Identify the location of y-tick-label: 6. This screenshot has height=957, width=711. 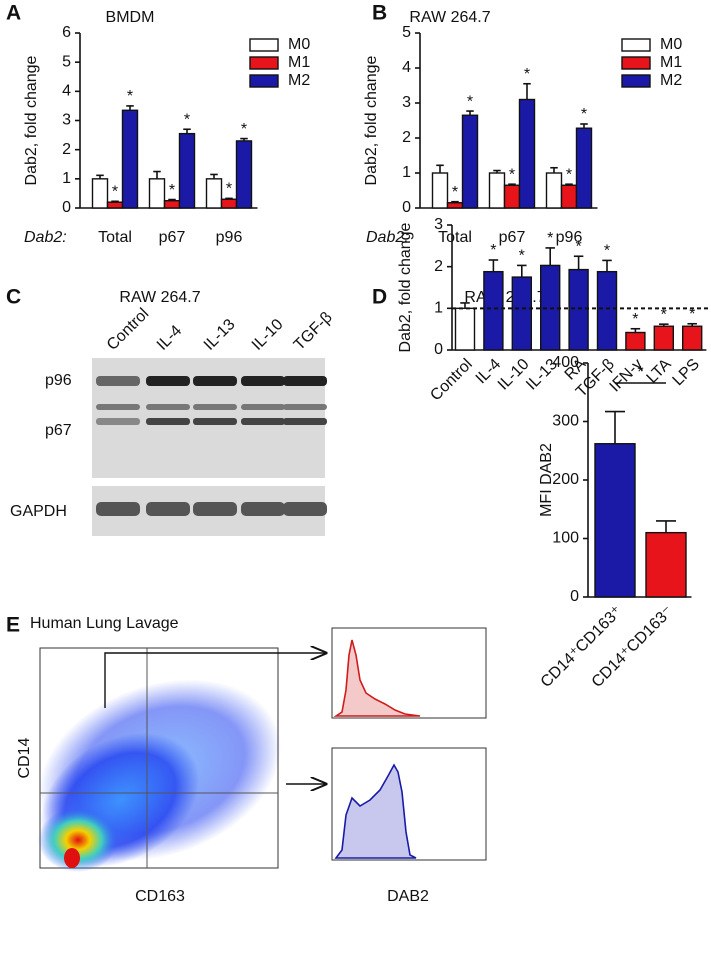
(66, 32).